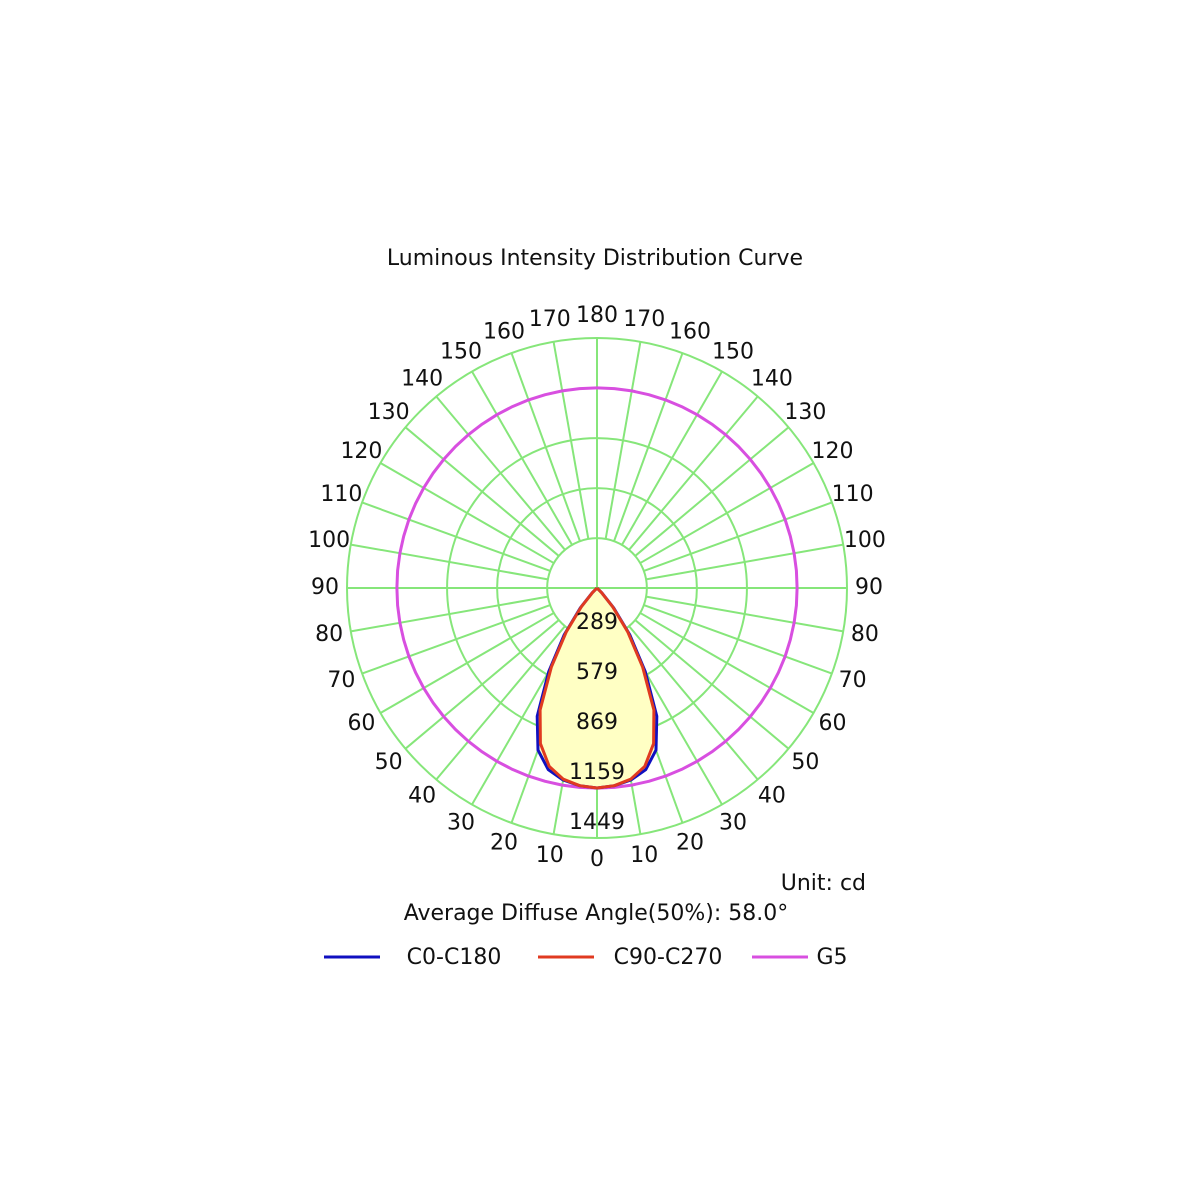 The width and height of the screenshot is (1200, 1200). Describe the element at coordinates (596, 913) in the screenshot. I see `annotation: Average Diffuse Angle(50%): 58.0°` at that location.